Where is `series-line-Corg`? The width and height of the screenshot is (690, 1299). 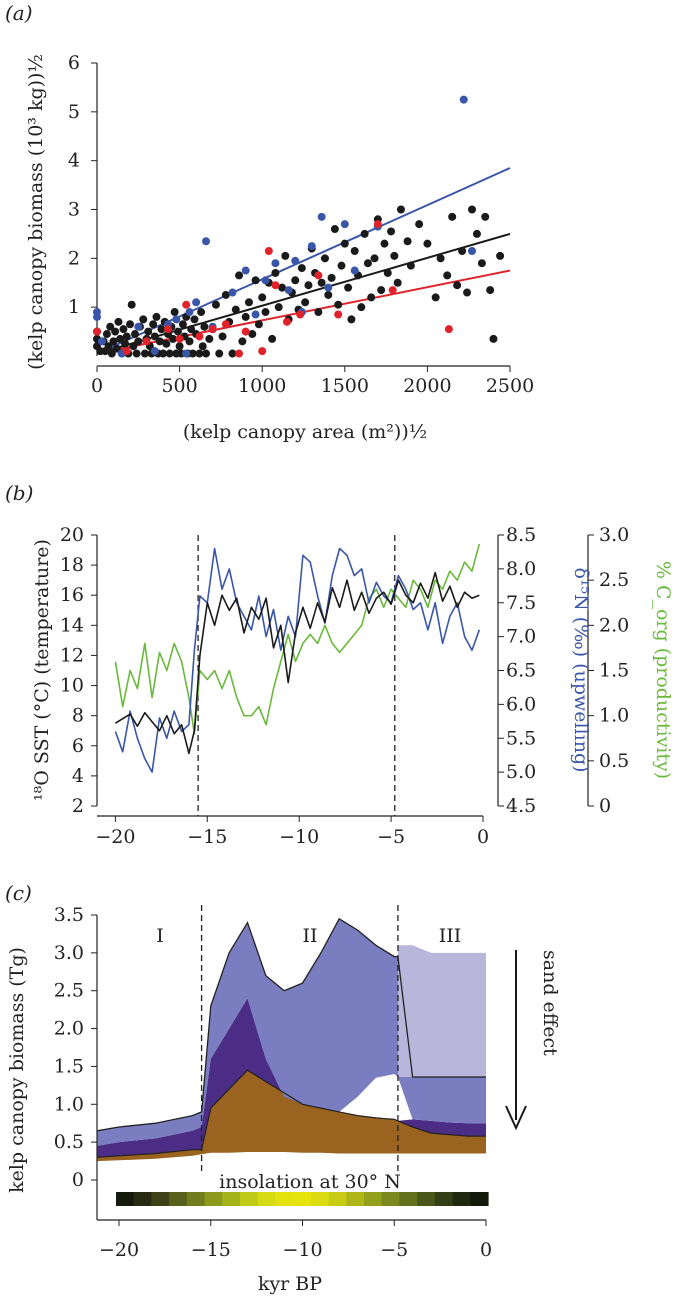
series-line-Corg is located at coordinates (297, 639).